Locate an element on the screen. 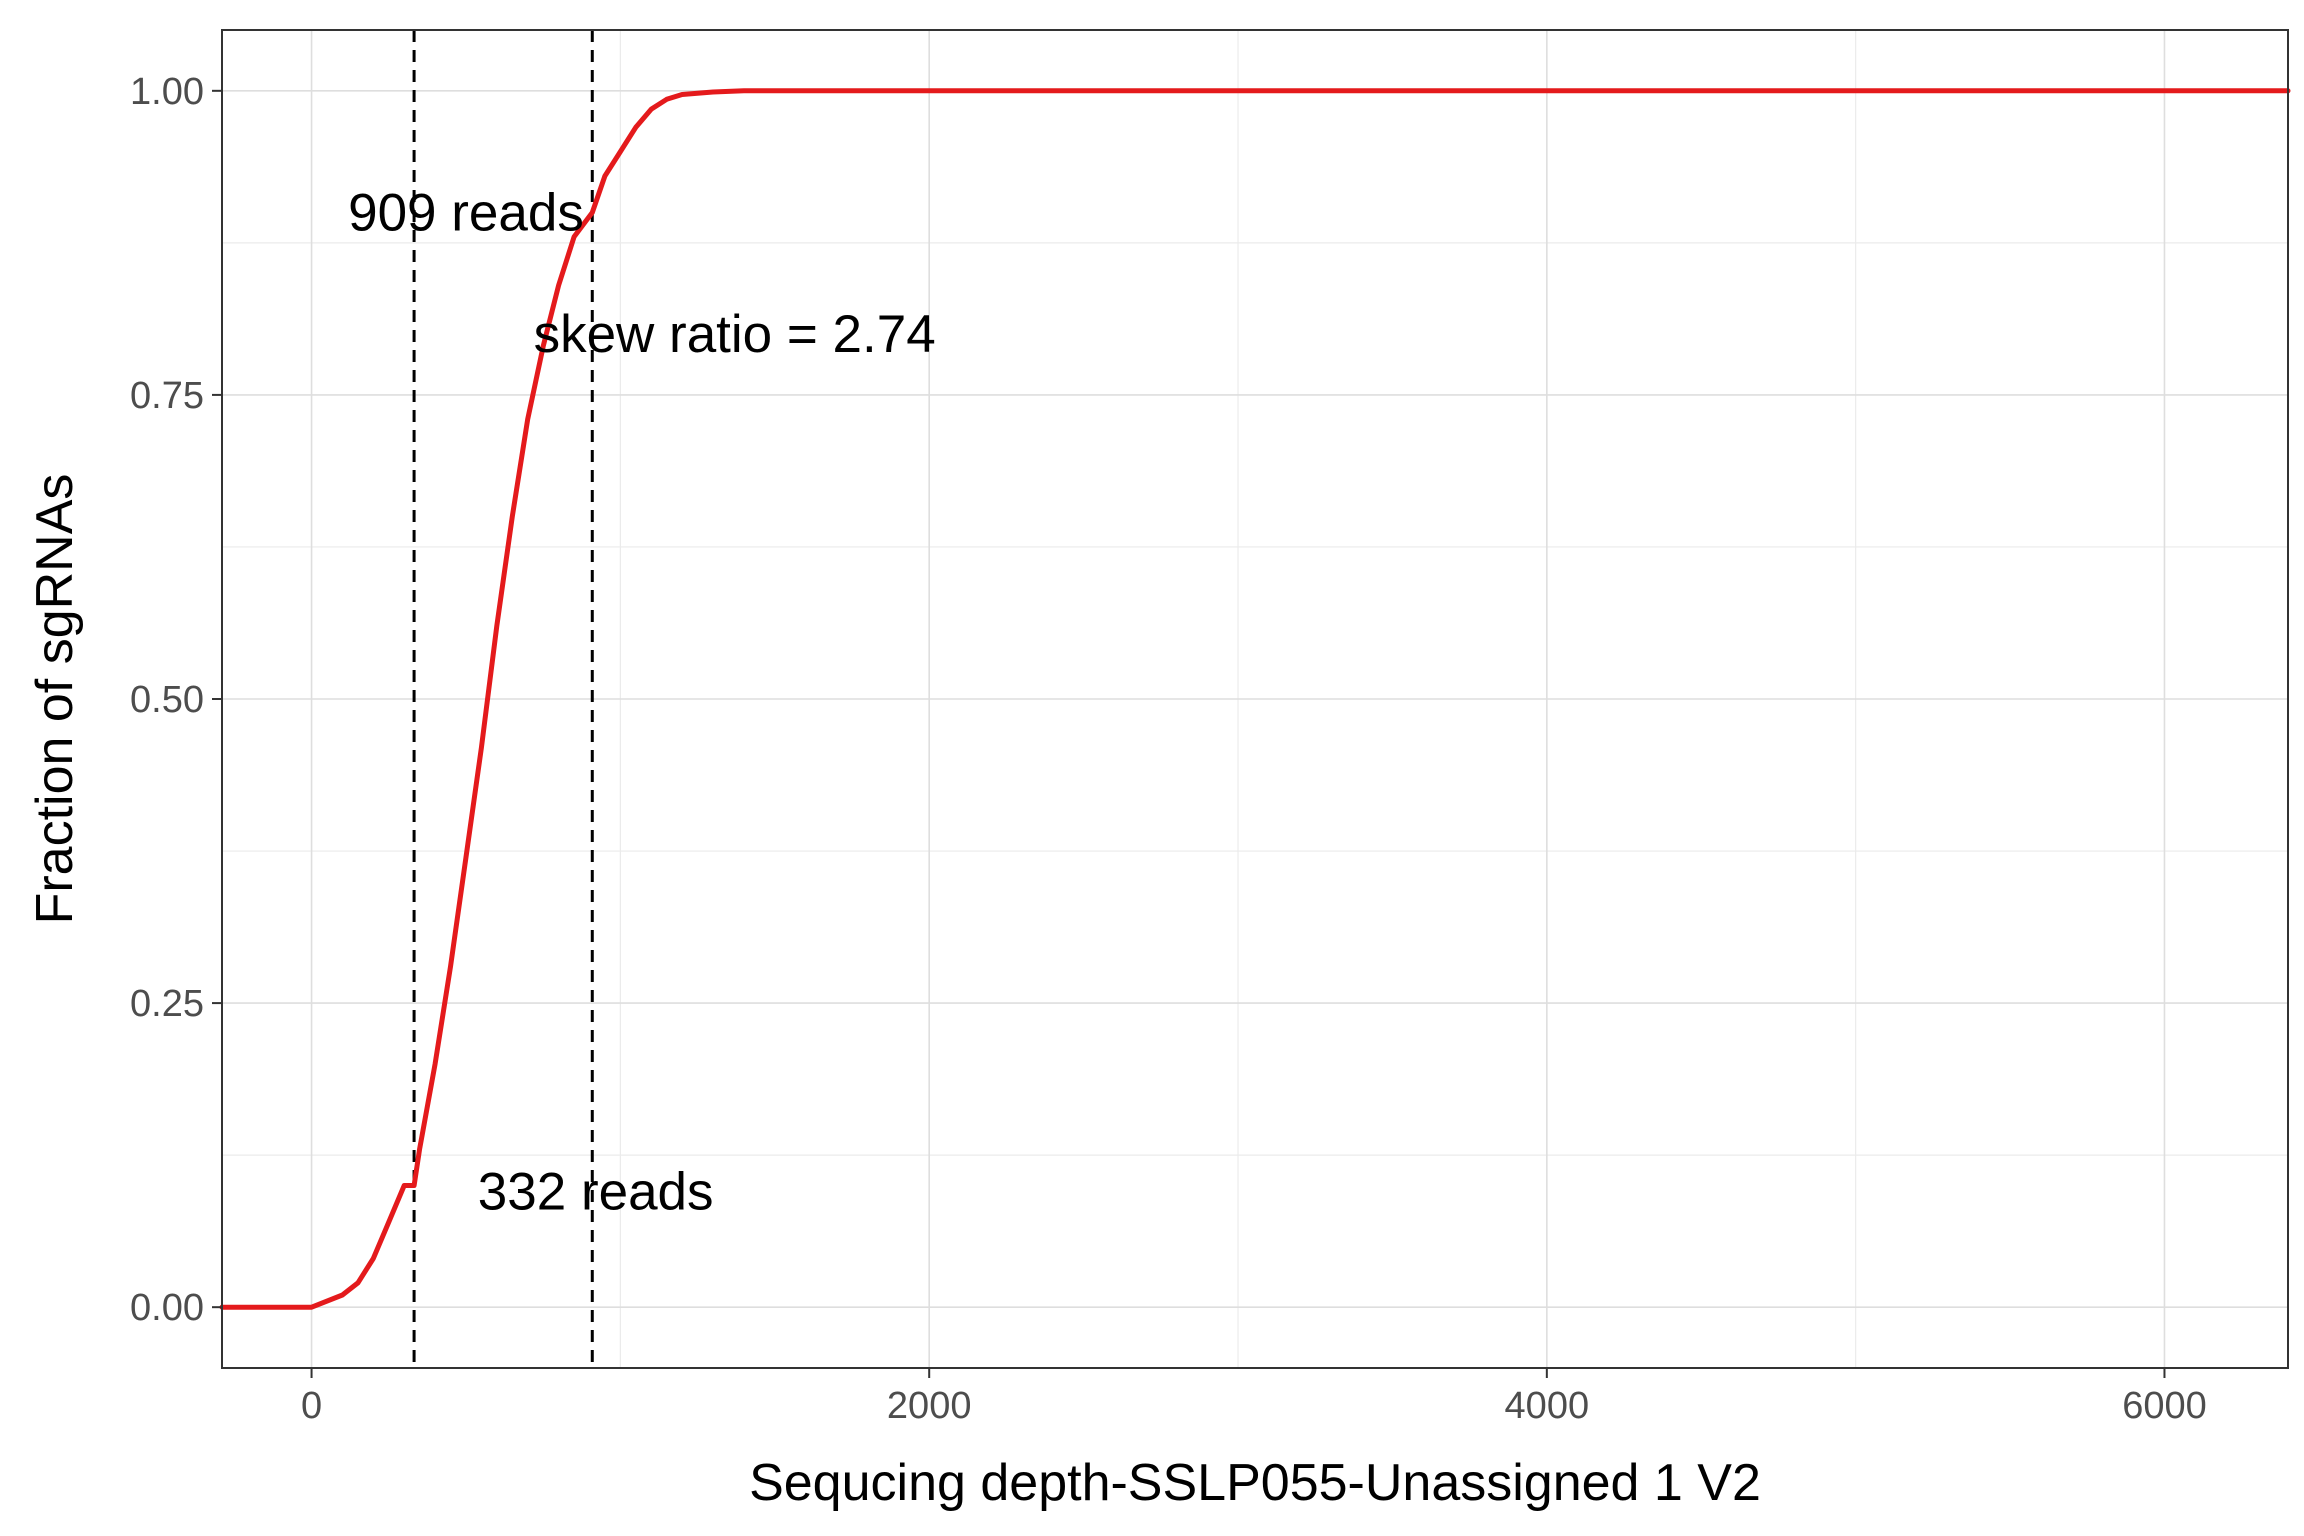 Image resolution: width=2304 pixels, height=1536 pixels. x-axis-ticks: 0 2000 4000 6000 is located at coordinates (1254, 1397).